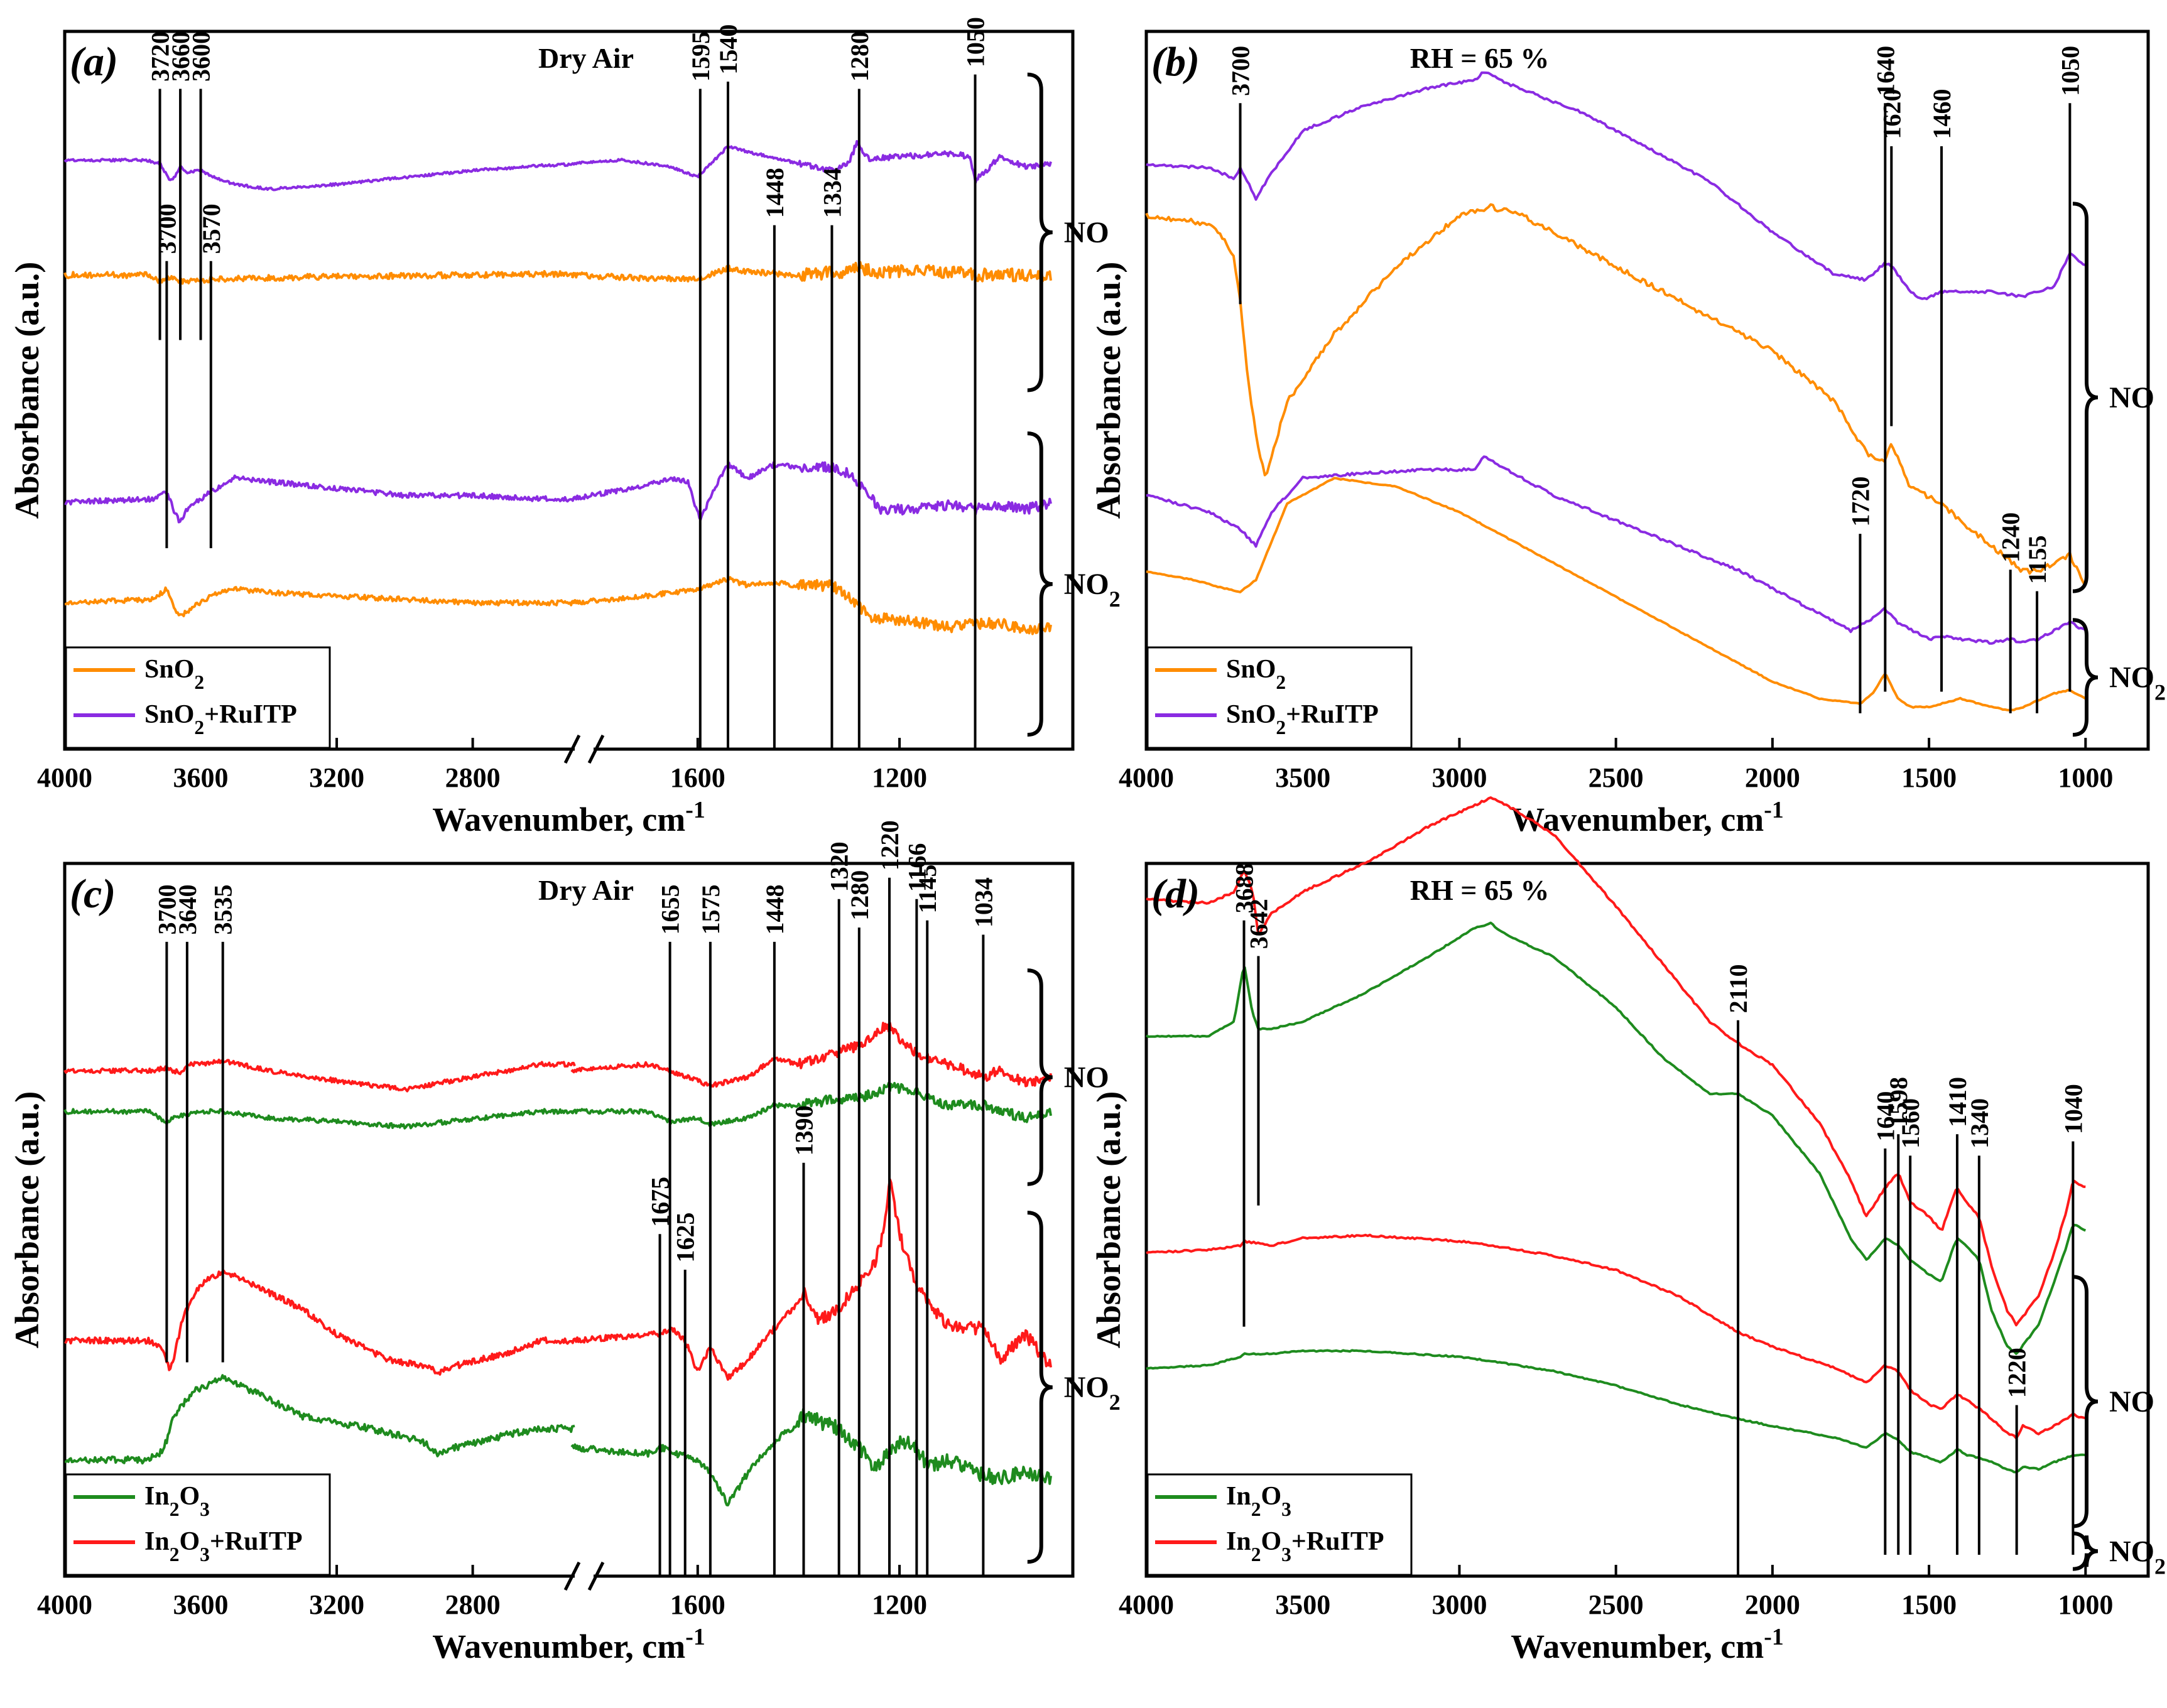  Describe the element at coordinates (1772, 1604) in the screenshot. I see `x-tick-label: 2000` at that location.